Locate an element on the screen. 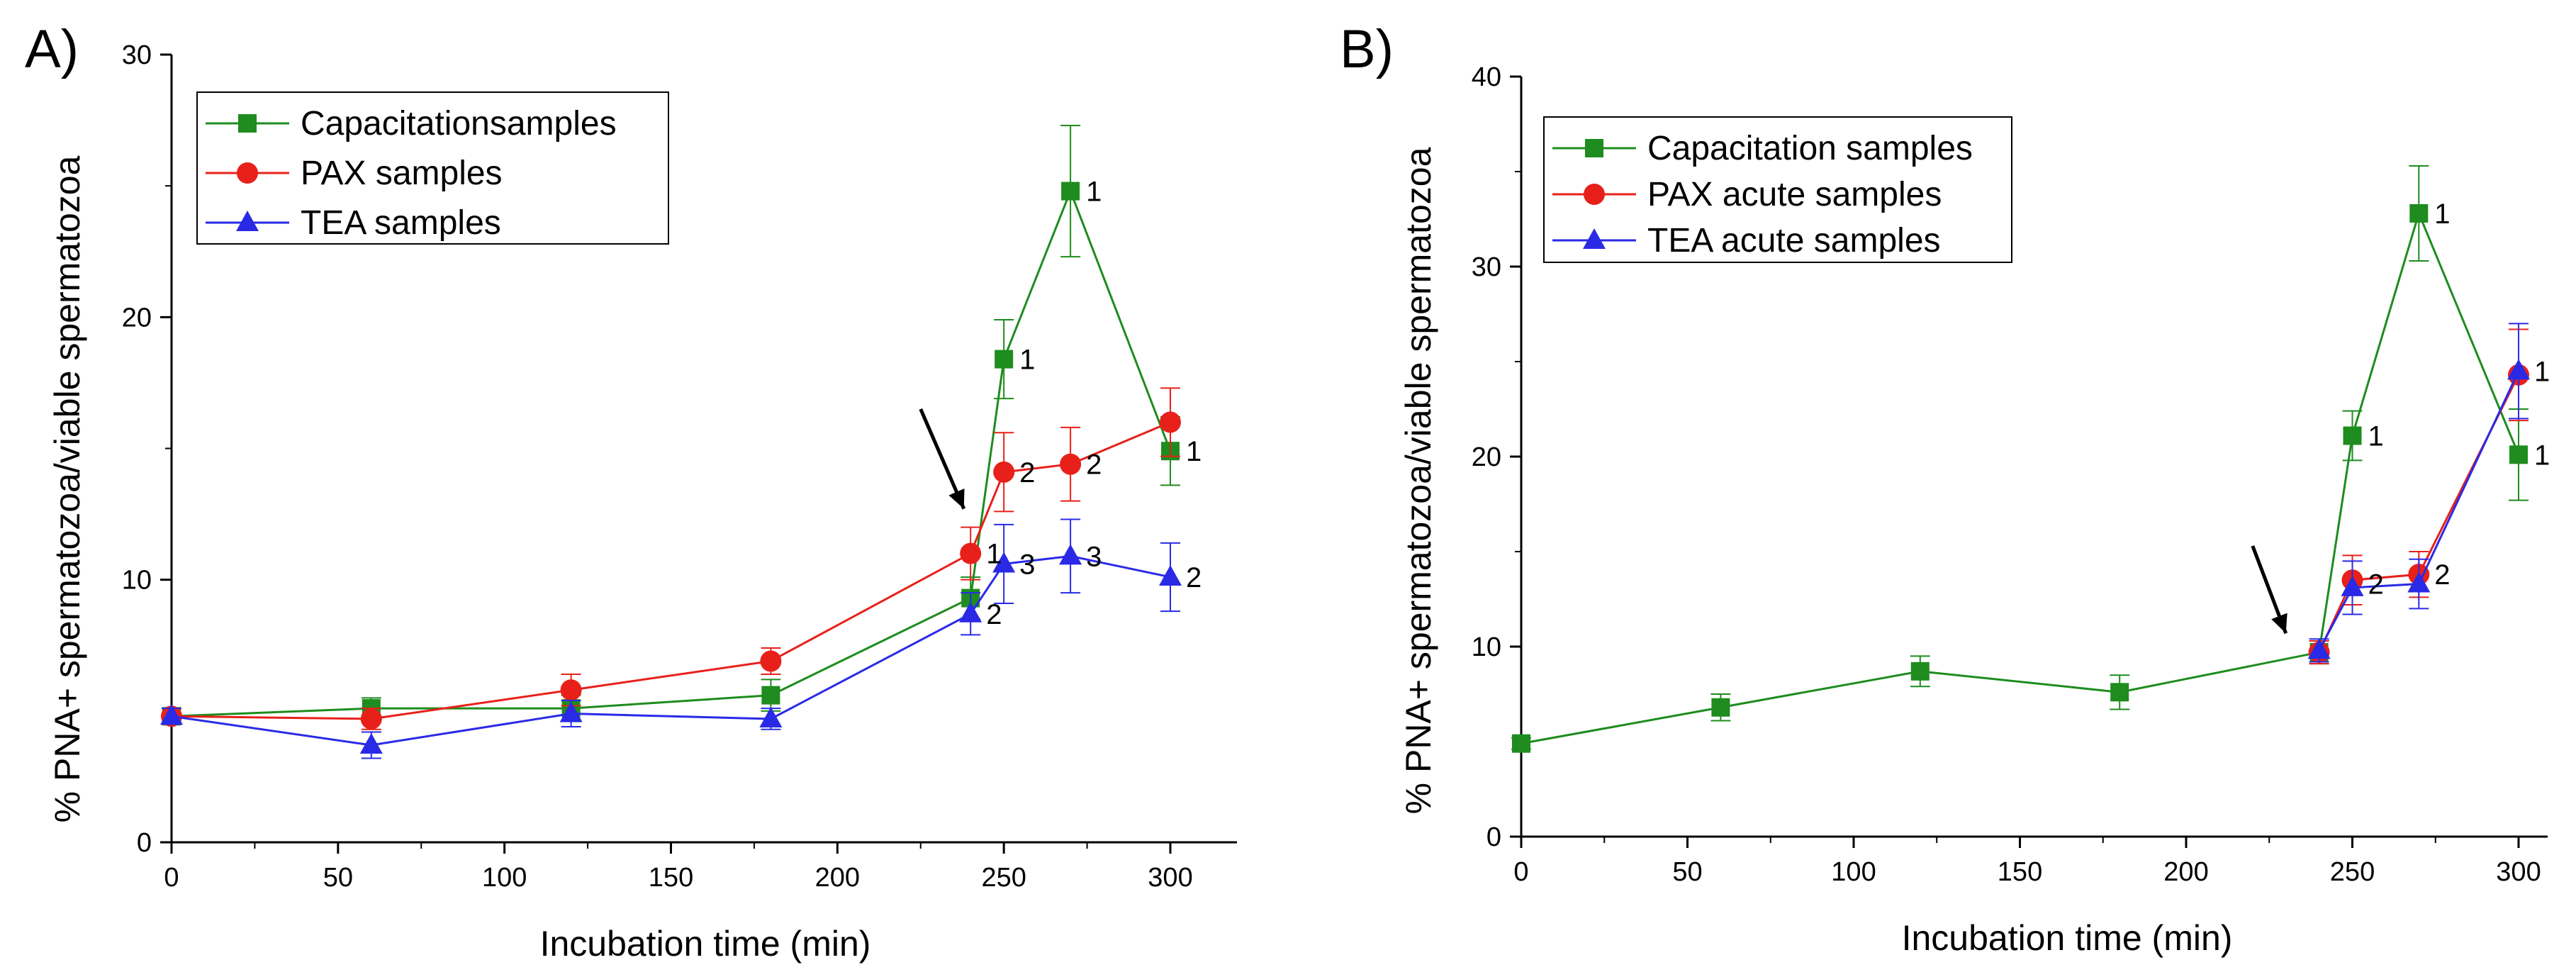 The height and width of the screenshot is (977, 2576). panel-b-xlabel: Incubation time (min) is located at coordinates (2067, 938).